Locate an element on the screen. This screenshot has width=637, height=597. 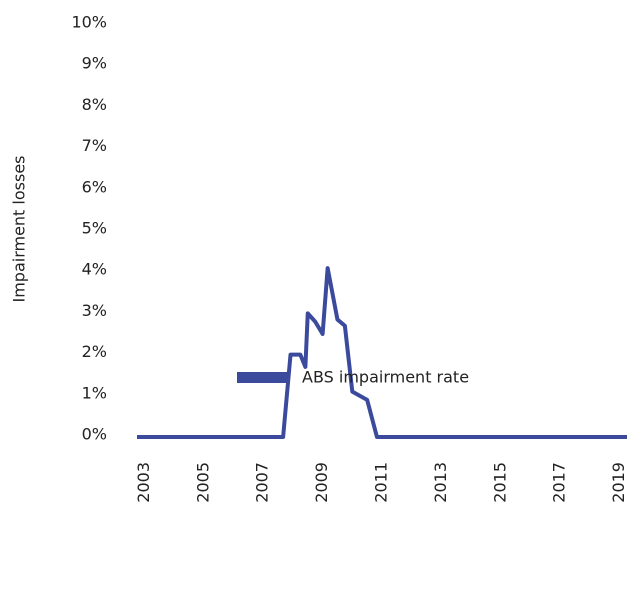
y-tick-label: 9% is located at coordinates (94, 63).